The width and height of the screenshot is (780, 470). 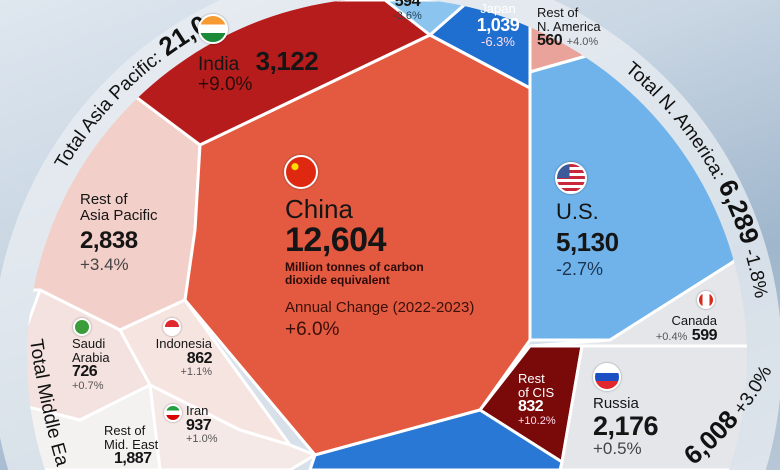 What do you see at coordinates (88, 386) in the screenshot?
I see `cell-change: +0.7%` at bounding box center [88, 386].